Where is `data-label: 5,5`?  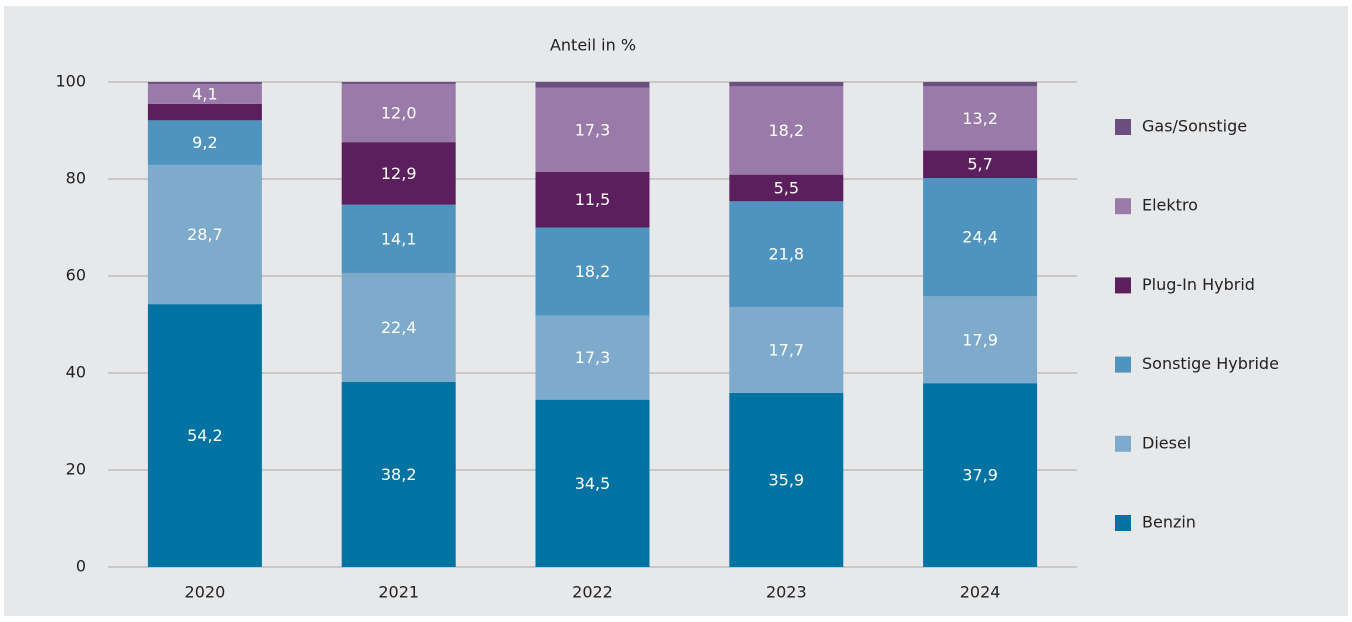 data-label: 5,5 is located at coordinates (786, 187).